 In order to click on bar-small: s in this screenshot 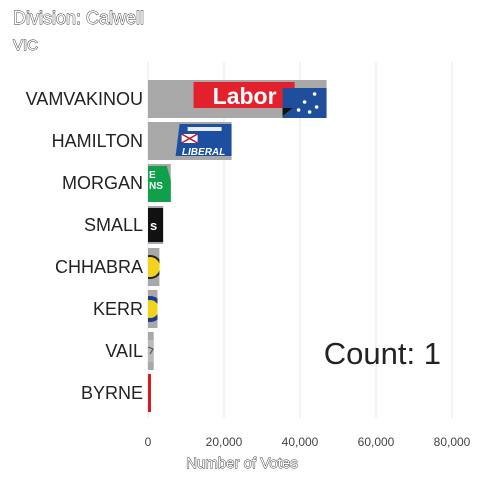, I will do `click(156, 225)`.